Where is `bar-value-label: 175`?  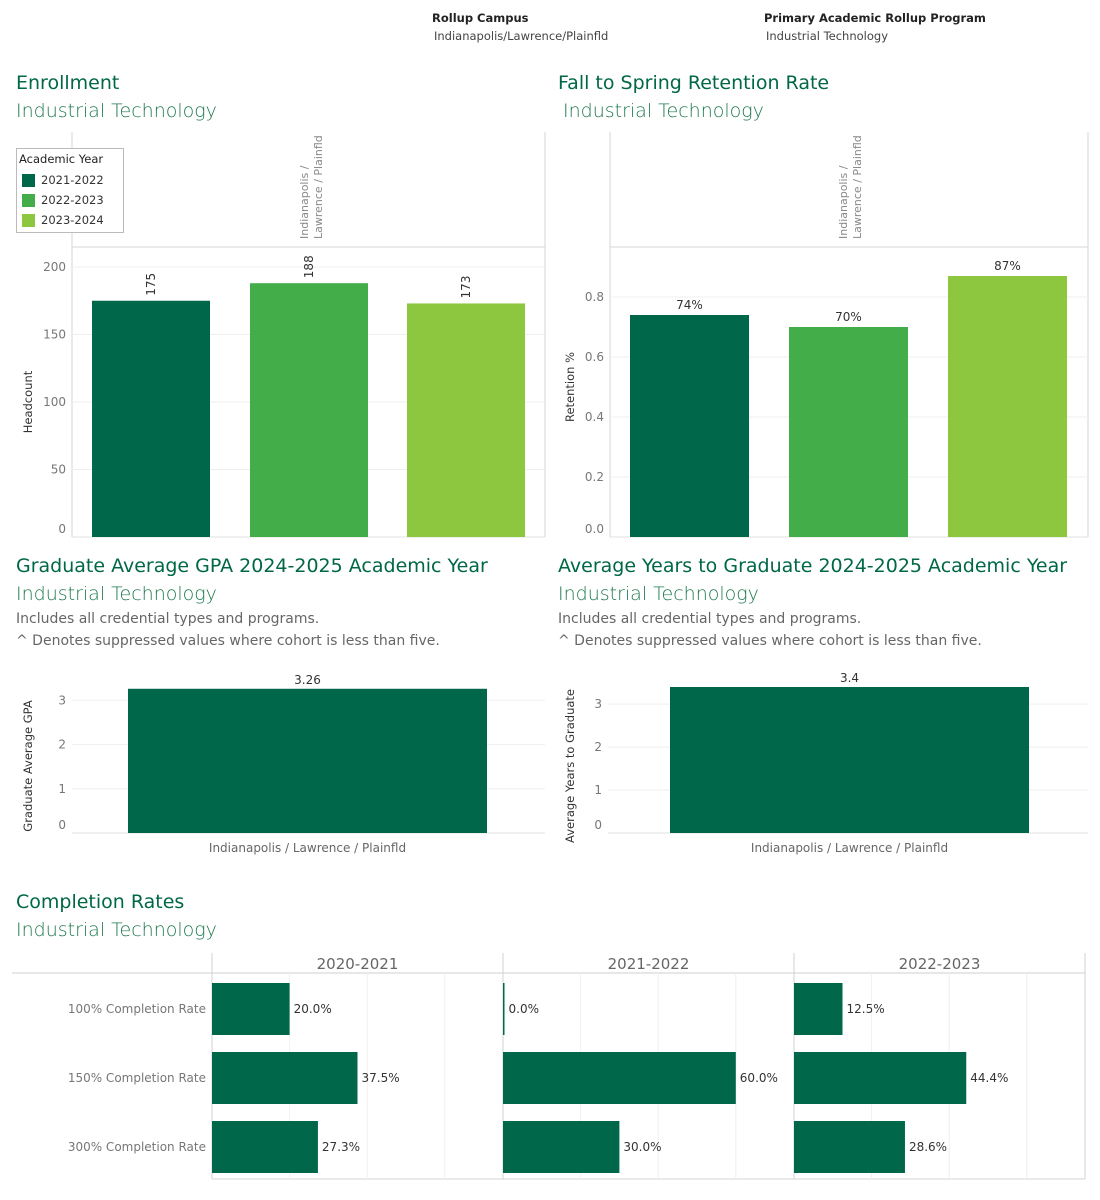 bar-value-label: 175 is located at coordinates (151, 284).